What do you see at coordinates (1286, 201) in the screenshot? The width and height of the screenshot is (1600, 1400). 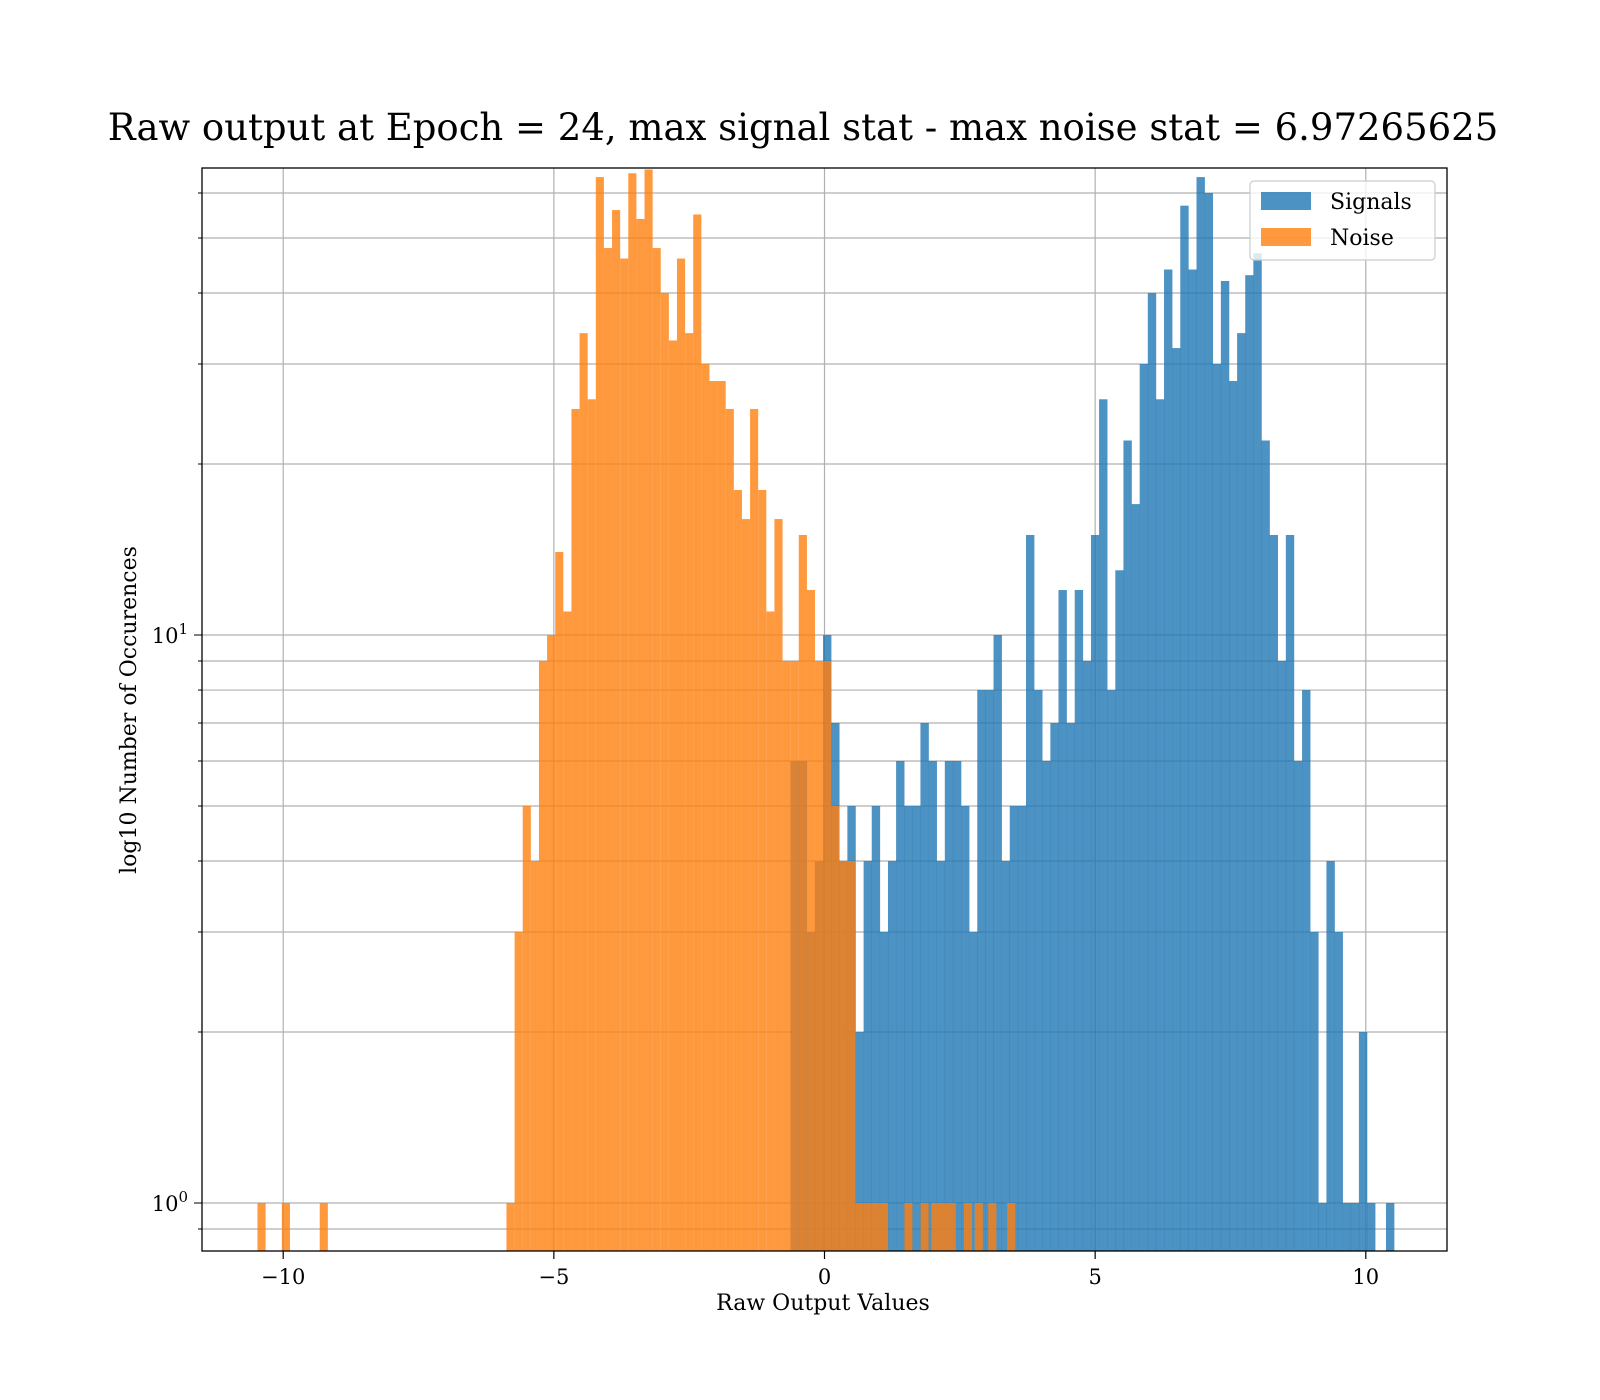 I see `legend-swatch-signals` at bounding box center [1286, 201].